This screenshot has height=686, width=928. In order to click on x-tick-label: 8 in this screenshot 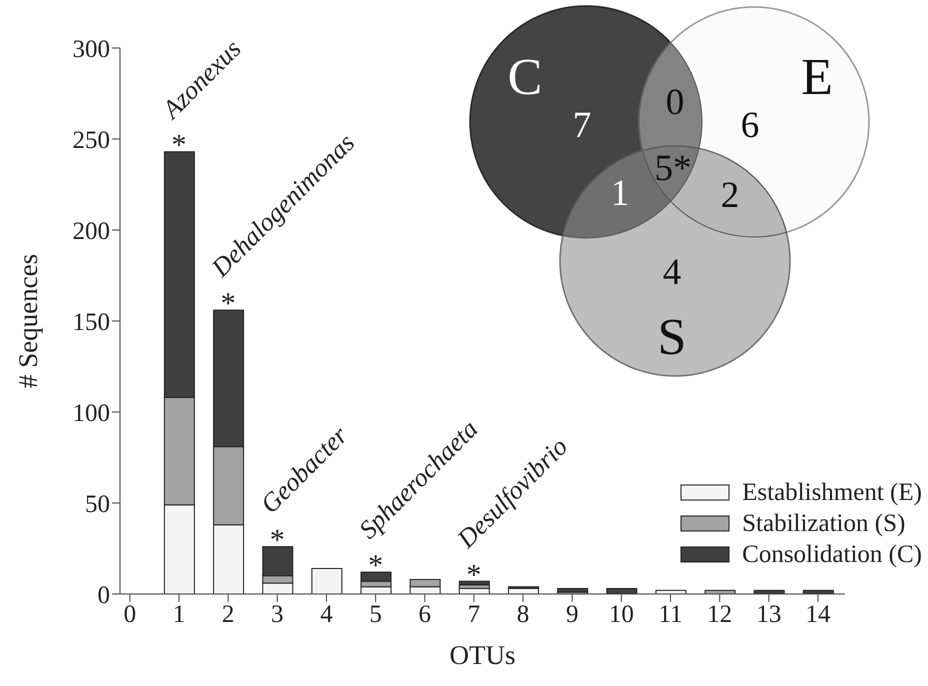, I will do `click(523, 614)`.